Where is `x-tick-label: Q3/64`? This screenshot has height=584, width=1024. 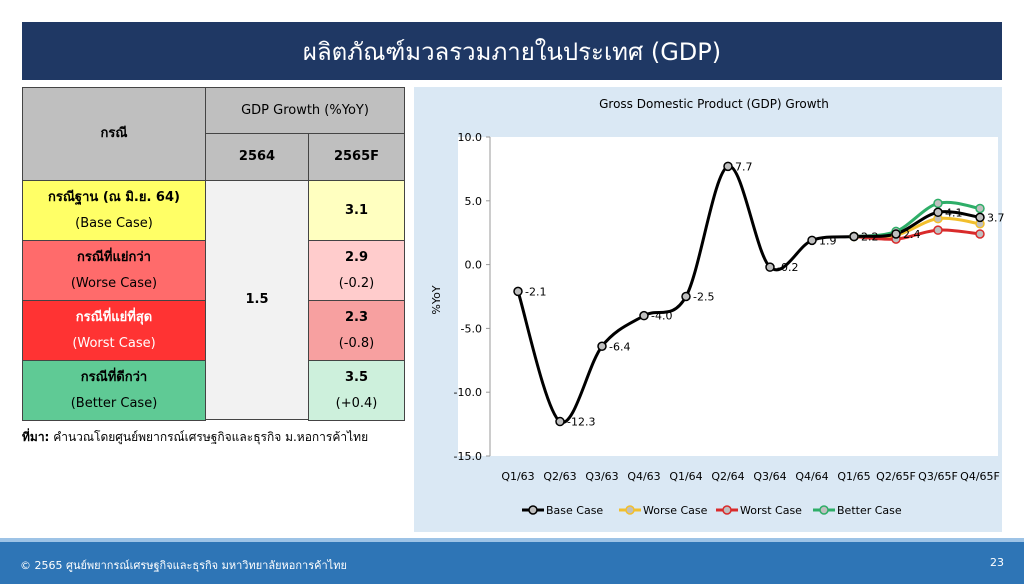 x-tick-label: Q3/64 is located at coordinates (769, 476).